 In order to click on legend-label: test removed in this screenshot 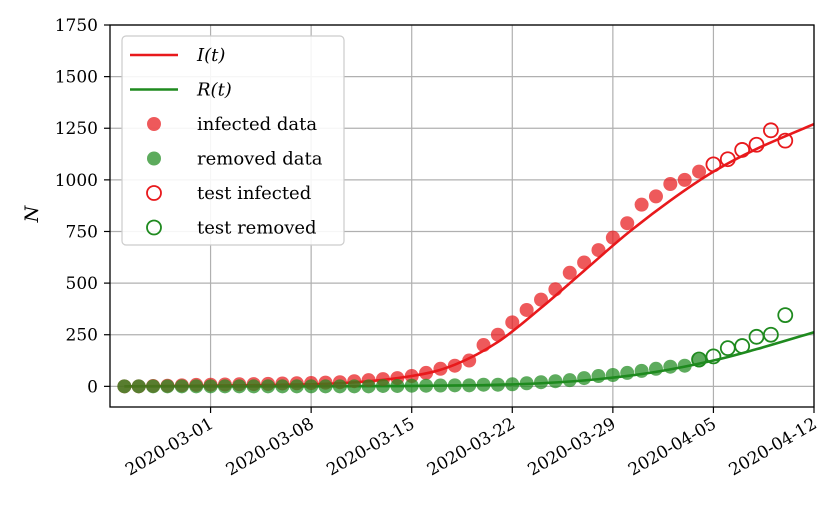, I will do `click(257, 228)`.